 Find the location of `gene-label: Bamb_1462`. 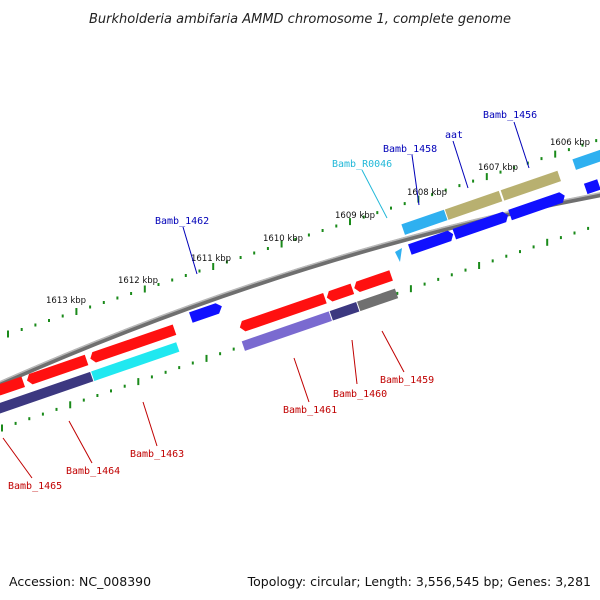

gene-label: Bamb_1462 is located at coordinates (182, 221).